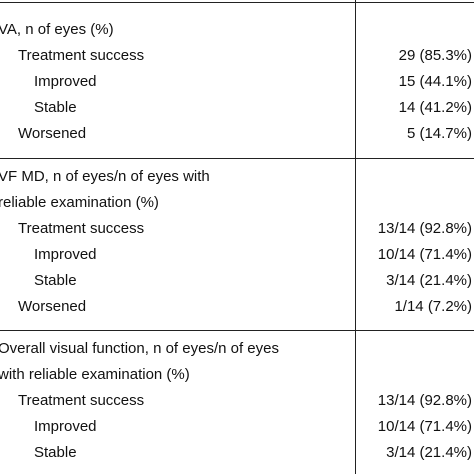 Image resolution: width=474 pixels, height=474 pixels. Describe the element at coordinates (435, 81) in the screenshot. I see `row-value: 15 (44.1%)` at that location.